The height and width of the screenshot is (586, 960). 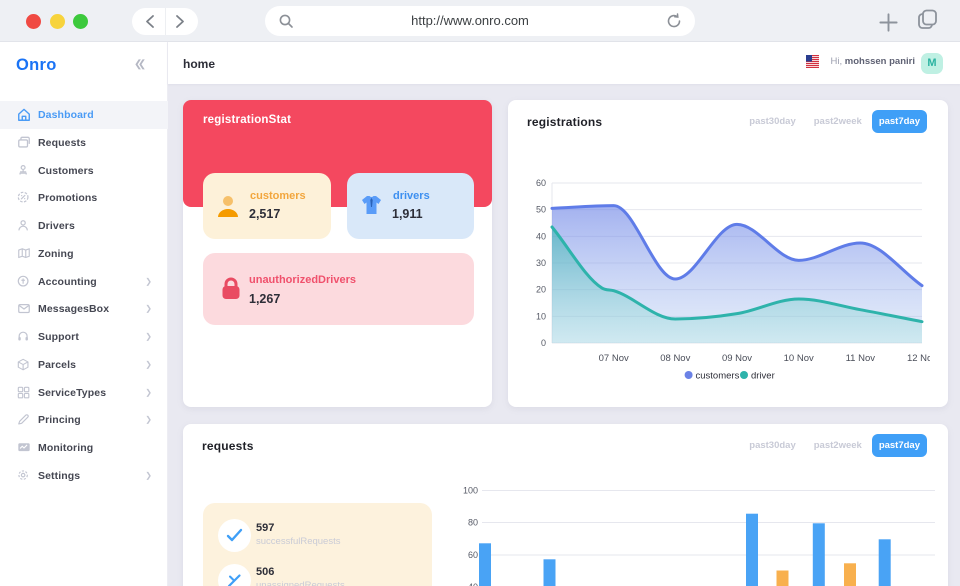 I want to click on svg-text: 0, so click(x=543, y=343).